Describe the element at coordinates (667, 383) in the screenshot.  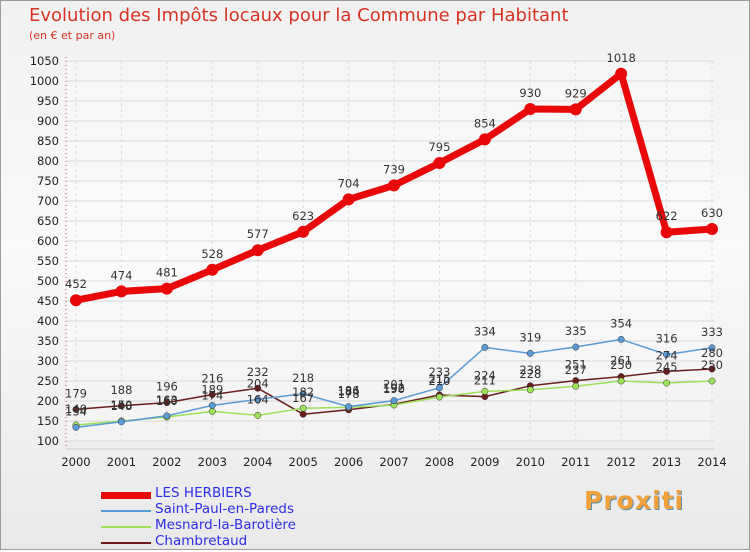
I see `data-point-mesnard-la-baroti-re-2013` at that location.